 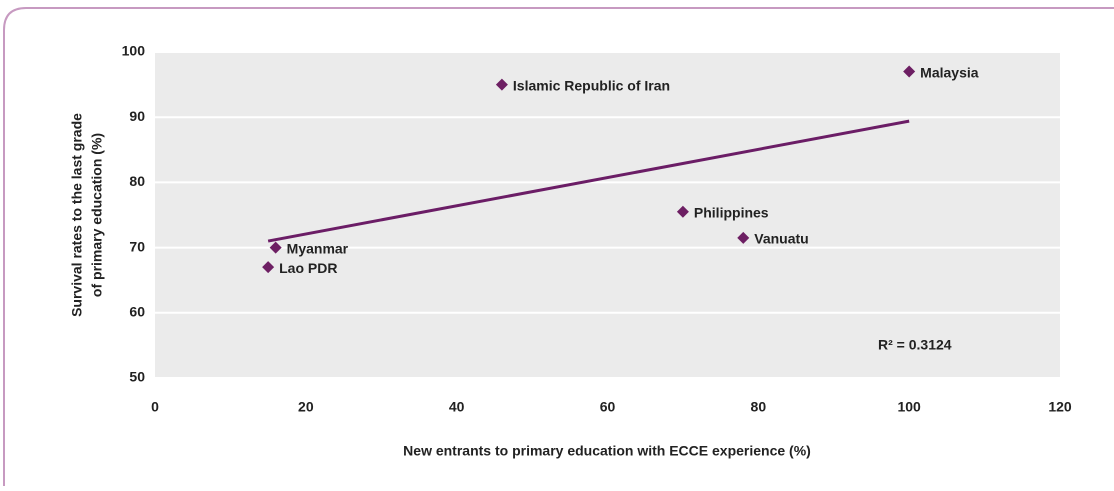 What do you see at coordinates (137, 116) in the screenshot?
I see `y-tick-label: 90` at bounding box center [137, 116].